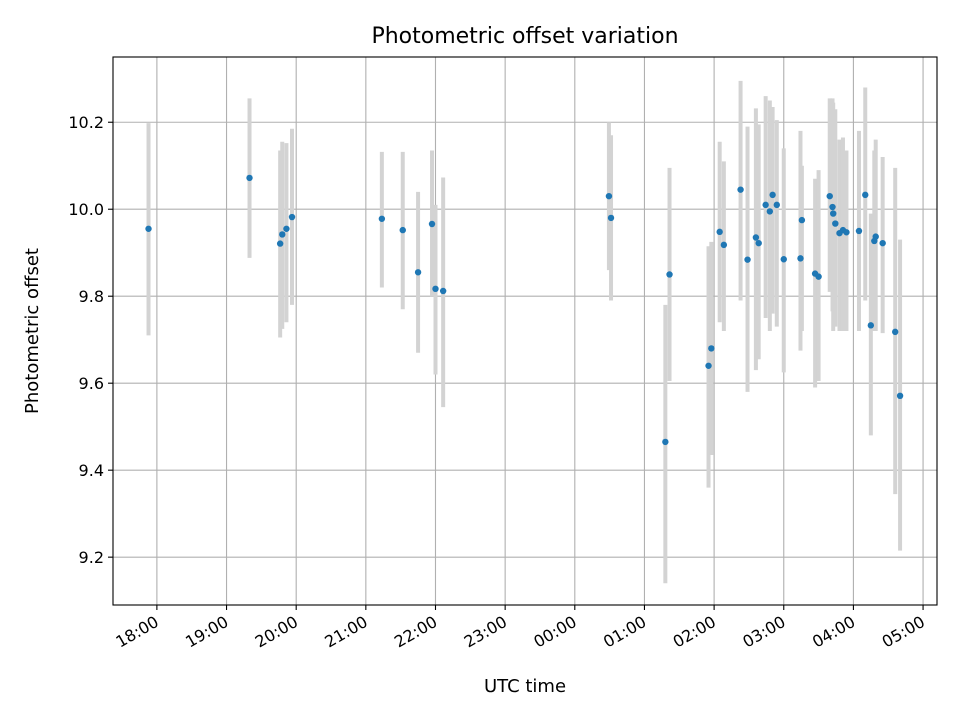  Describe the element at coordinates (525, 686) in the screenshot. I see `x-axis-label: UTC time` at that location.